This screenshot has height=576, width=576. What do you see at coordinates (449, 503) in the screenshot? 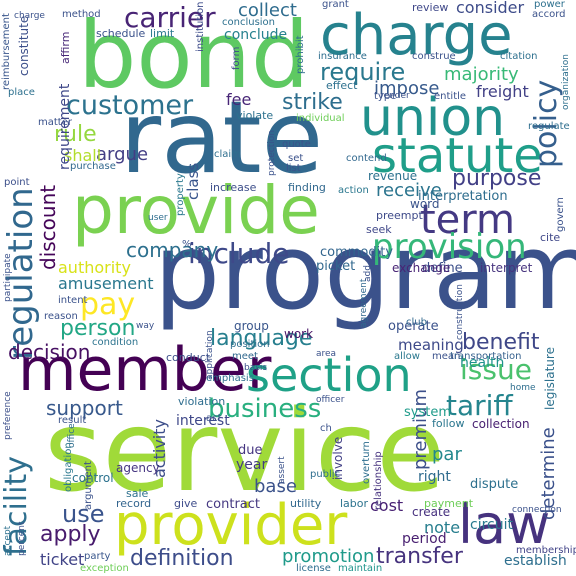
I see `word-payment: payment` at bounding box center [449, 503].